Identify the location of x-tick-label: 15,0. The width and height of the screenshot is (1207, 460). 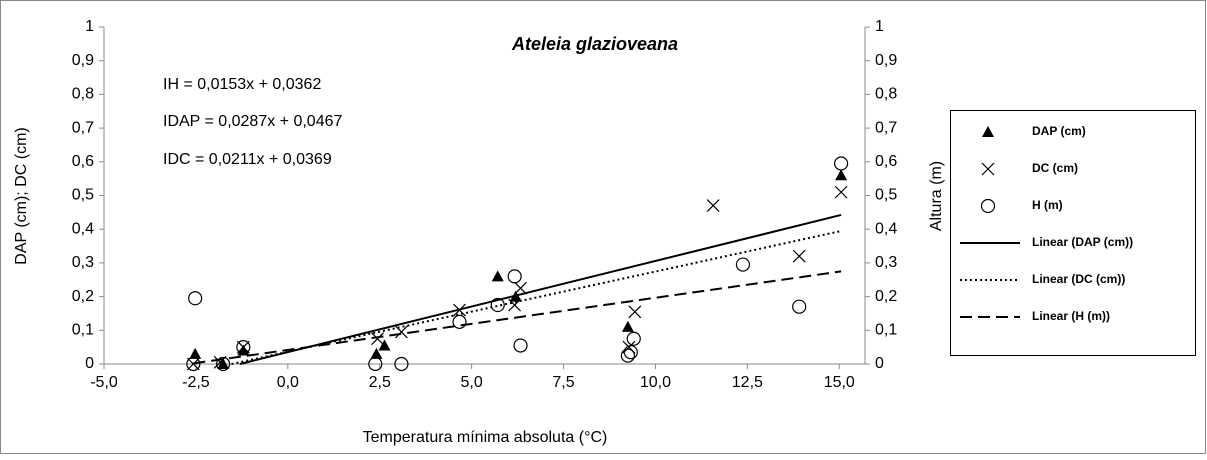
(839, 382).